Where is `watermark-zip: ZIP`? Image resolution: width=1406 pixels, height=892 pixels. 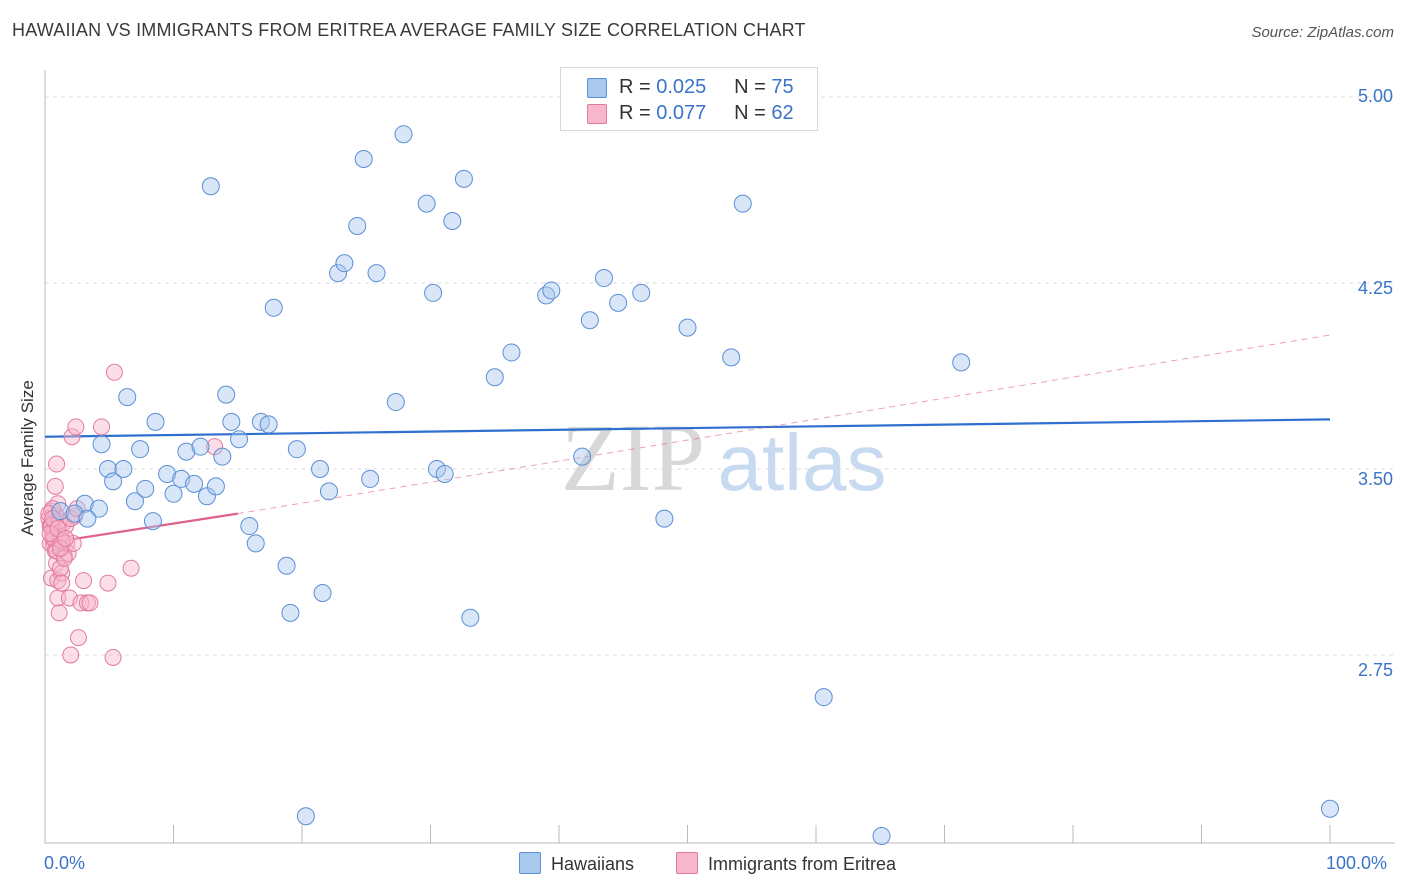 watermark-zip: ZIP is located at coordinates (633, 457).